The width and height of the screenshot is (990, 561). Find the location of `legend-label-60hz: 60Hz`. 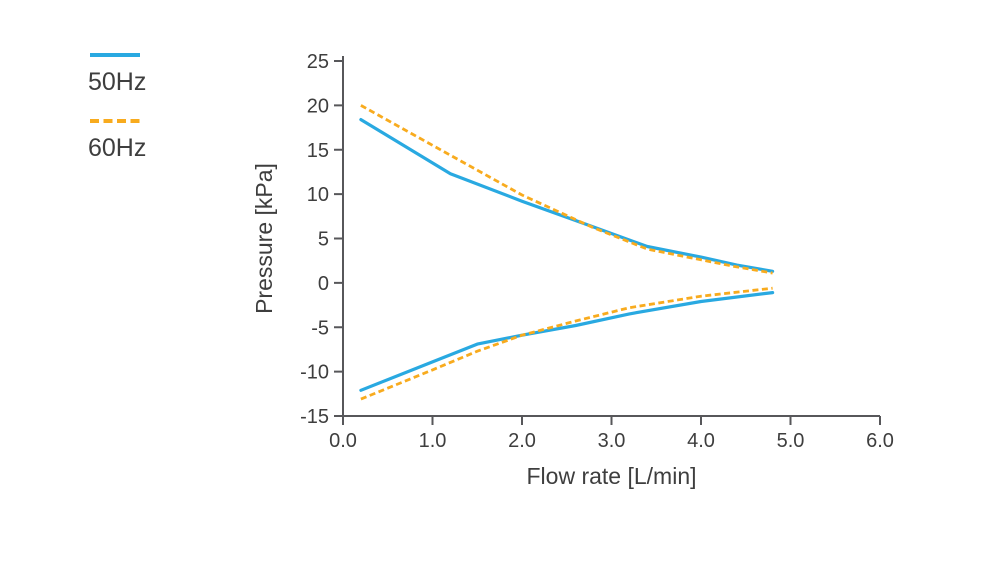

legend-label-60hz: 60Hz is located at coordinates (117, 148).